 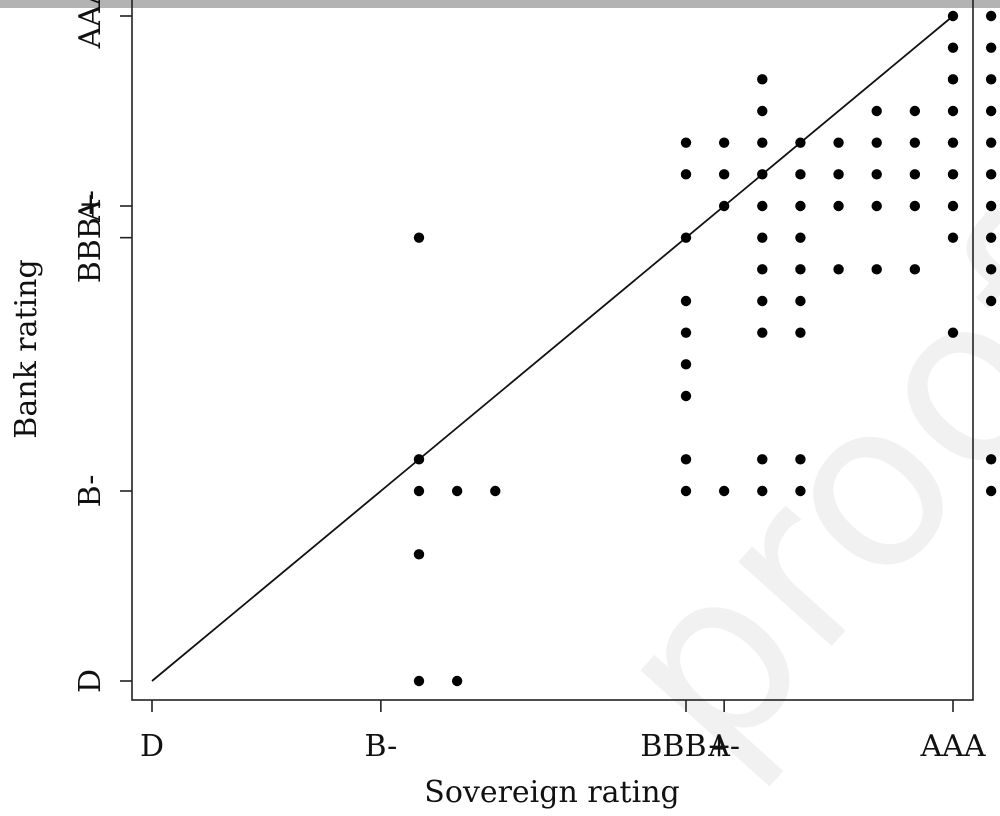 I want to click on y-axis-title: Bank rating, so click(x=26, y=348).